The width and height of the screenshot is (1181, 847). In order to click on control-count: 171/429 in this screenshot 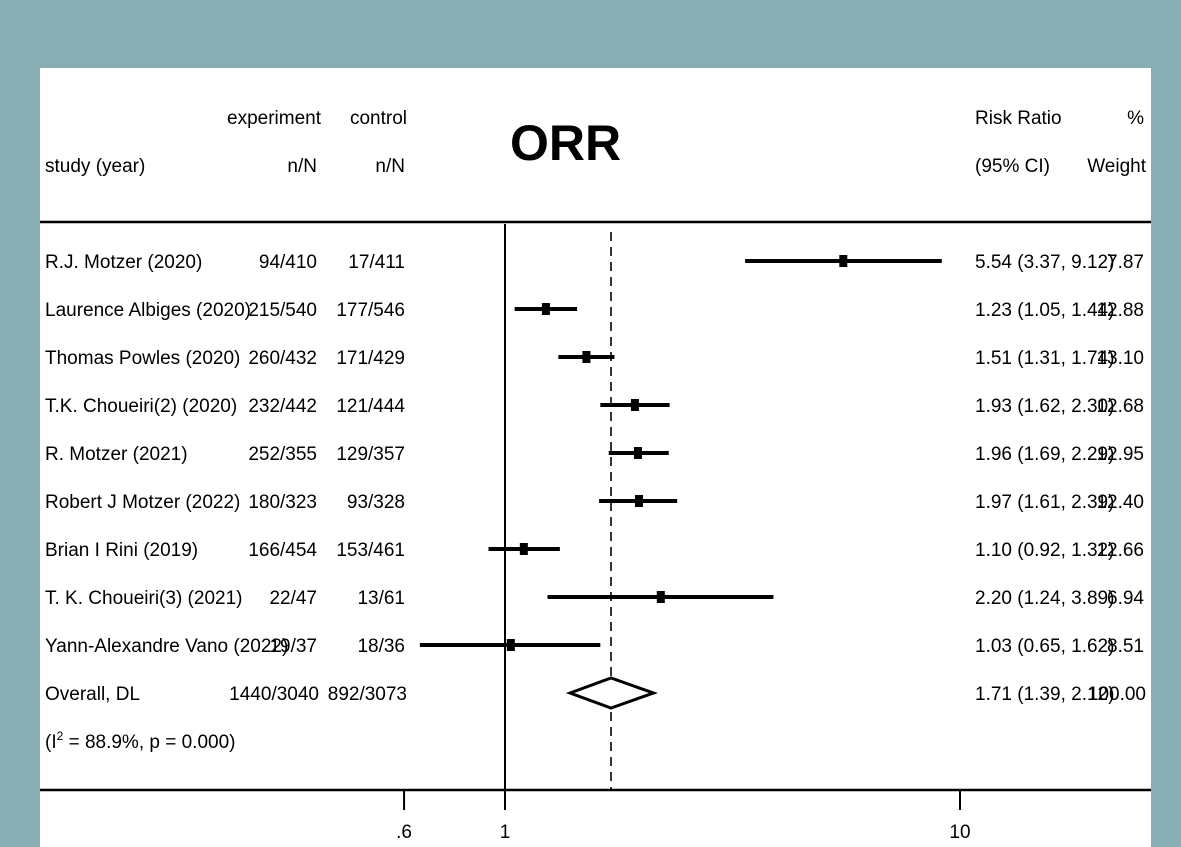, I will do `click(370, 358)`.